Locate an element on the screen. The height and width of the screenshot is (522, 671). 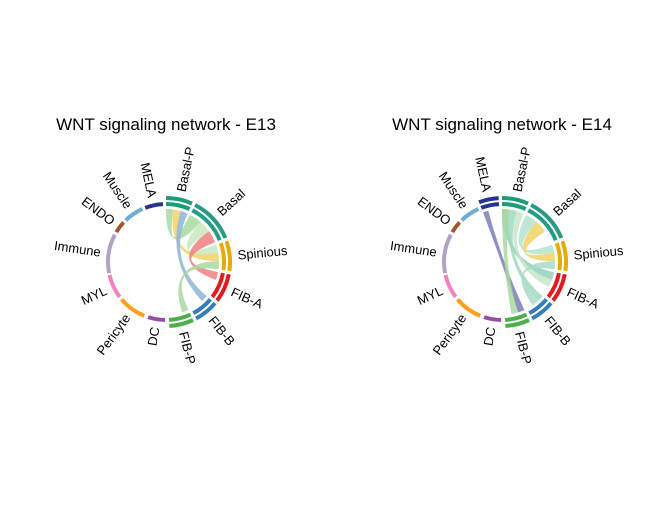
chord-link-mela-to-fib-p is located at coordinates (504, 261).